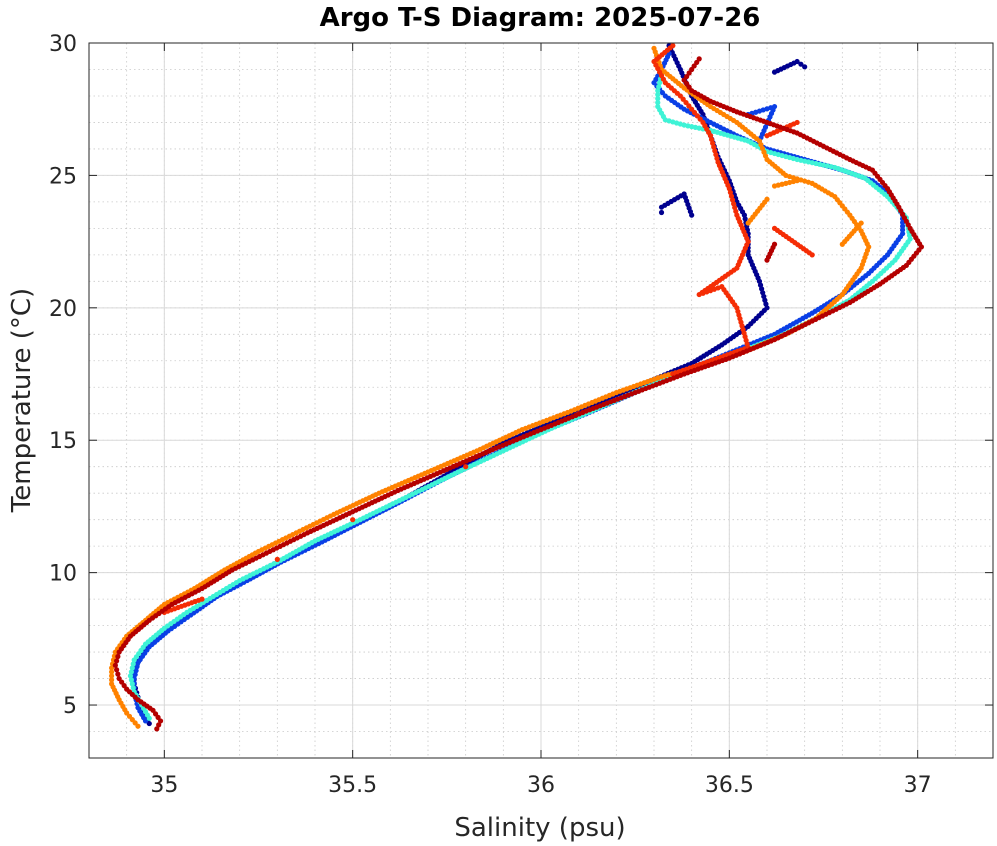  Describe the element at coordinates (70, 706) in the screenshot. I see `y-tick-label: 5` at that location.